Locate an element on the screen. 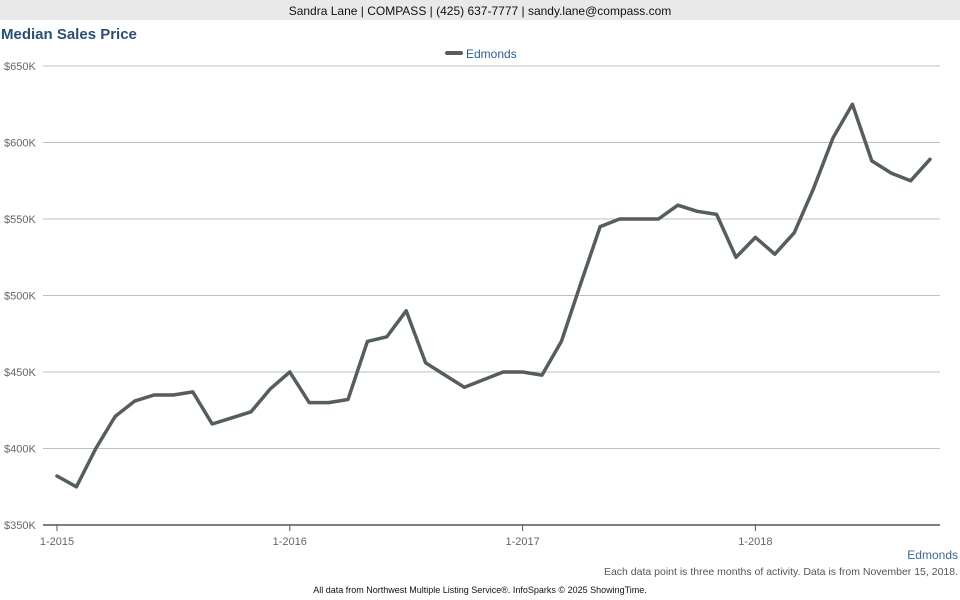 The image size is (960, 600). y-tick-label: $400K is located at coordinates (20, 450).